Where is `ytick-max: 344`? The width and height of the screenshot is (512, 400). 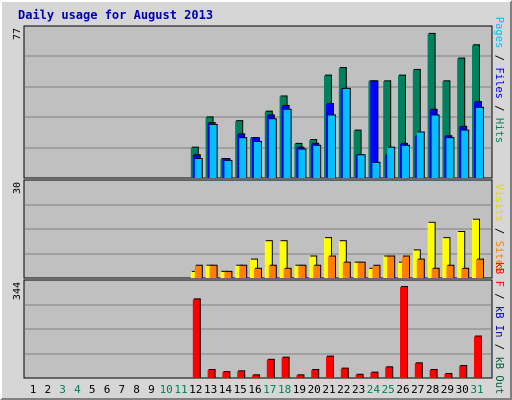
ytick-max: 344 is located at coordinates (17, 291).